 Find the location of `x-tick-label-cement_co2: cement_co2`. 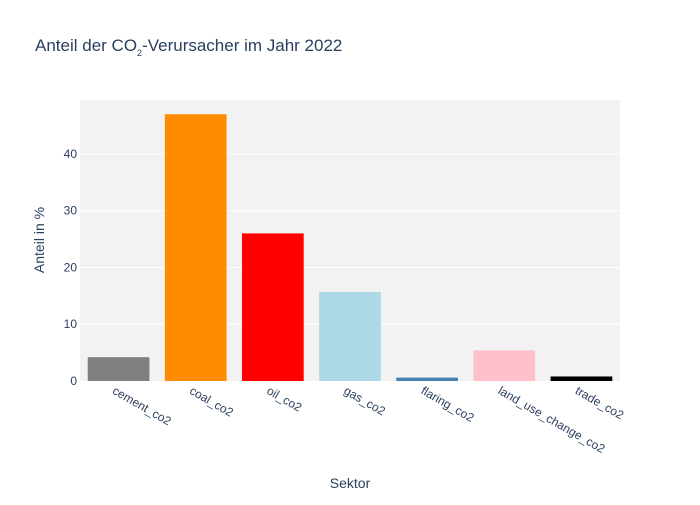

x-tick-label-cement_co2: cement_co2 is located at coordinates (142, 405).